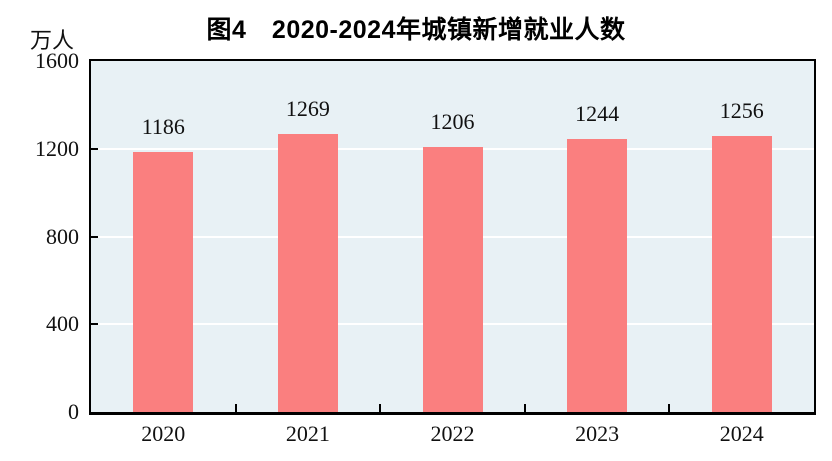  Describe the element at coordinates (452, 433) in the screenshot. I see `x-axis-label-2022: 2022` at that location.